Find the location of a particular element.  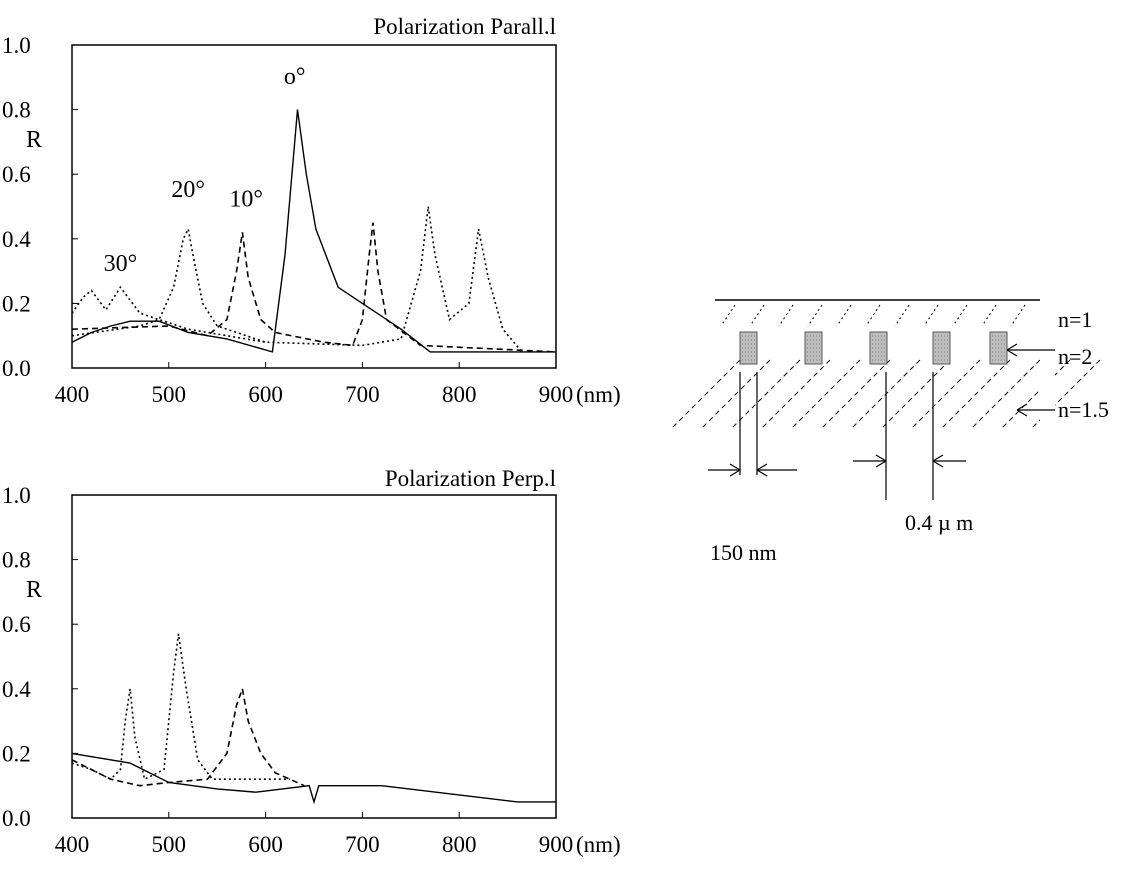

peak-annotation: 30° is located at coordinates (121, 264).